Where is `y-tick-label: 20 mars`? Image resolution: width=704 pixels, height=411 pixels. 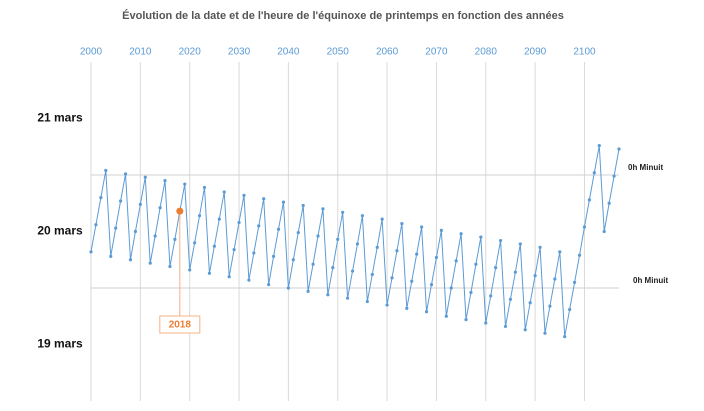
y-tick-label: 20 mars is located at coordinates (60, 231).